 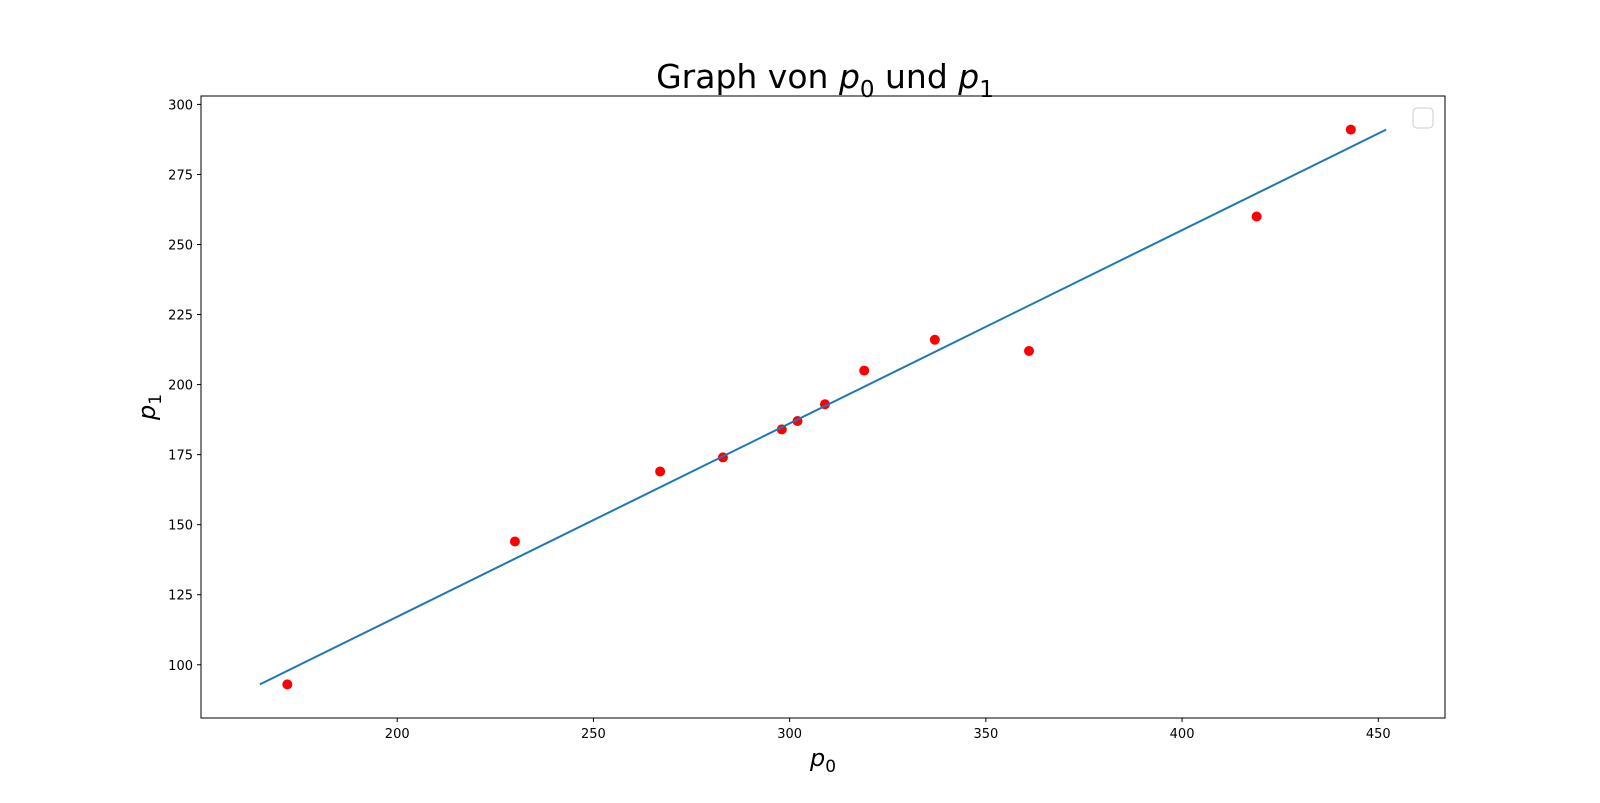 What do you see at coordinates (593, 734) in the screenshot?
I see `x-tick-label: 250` at bounding box center [593, 734].